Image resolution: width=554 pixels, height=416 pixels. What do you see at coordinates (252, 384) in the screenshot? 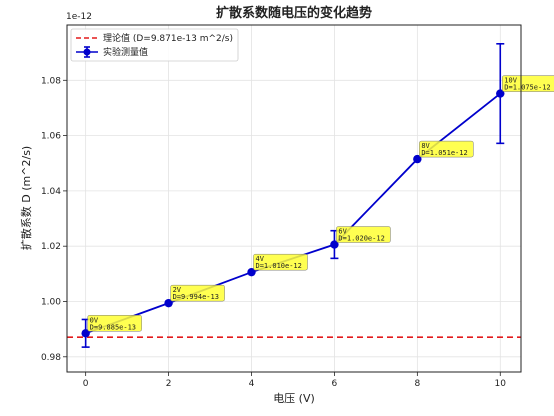
I see `x-tick-label: 4` at bounding box center [252, 384].